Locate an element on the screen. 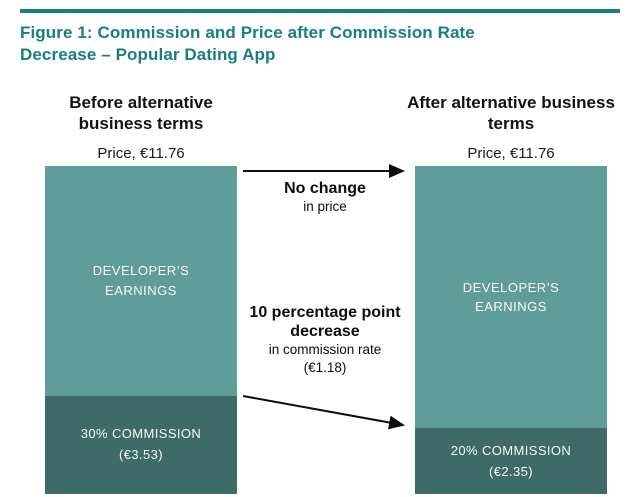 The width and height of the screenshot is (640, 497). no-change-subtext: in price is located at coordinates (325, 207).